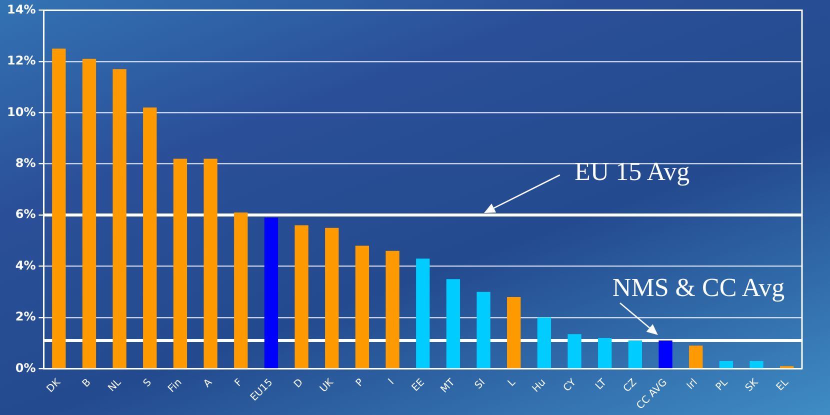 The height and width of the screenshot is (415, 830). I want to click on x-tick-label: Hu, so click(539, 386).